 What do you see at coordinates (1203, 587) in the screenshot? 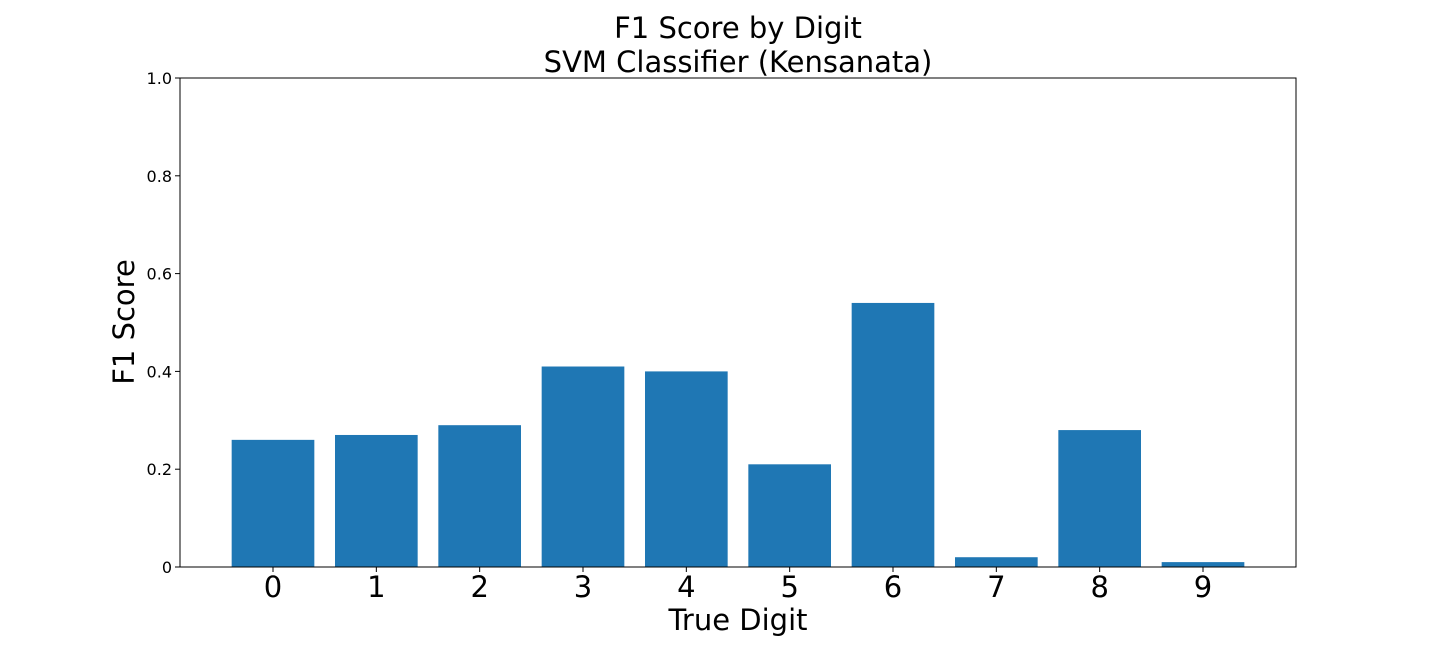
I see `x-tick-label-9: 9` at bounding box center [1203, 587].